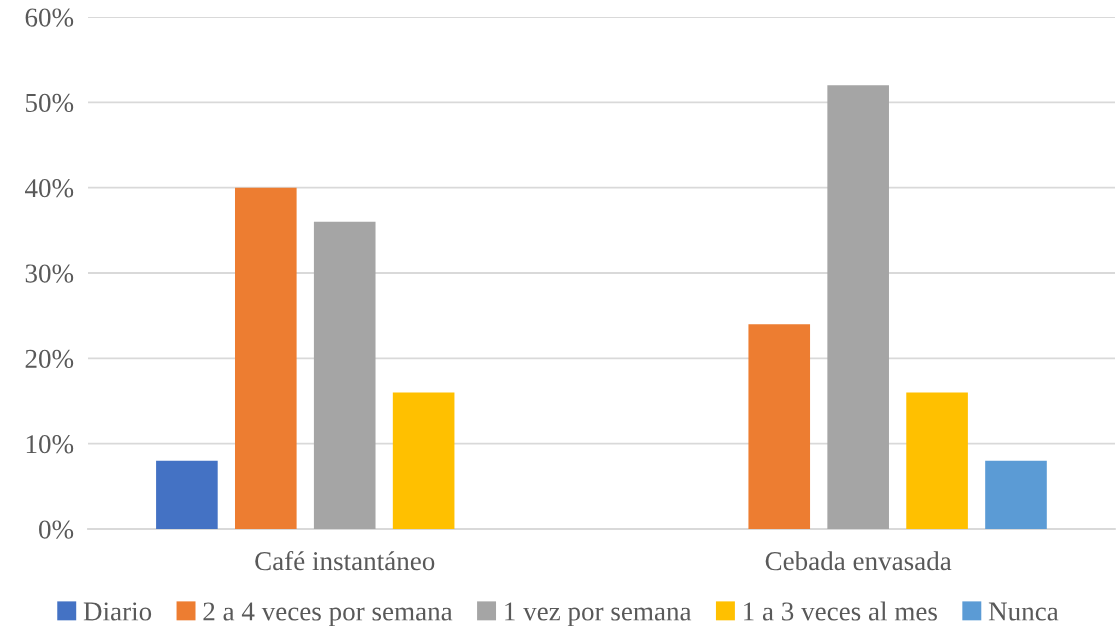 The height and width of the screenshot is (641, 1116). Describe the element at coordinates (328, 614) in the screenshot. I see `legend-label: 2 a 4 veces por semana` at that location.